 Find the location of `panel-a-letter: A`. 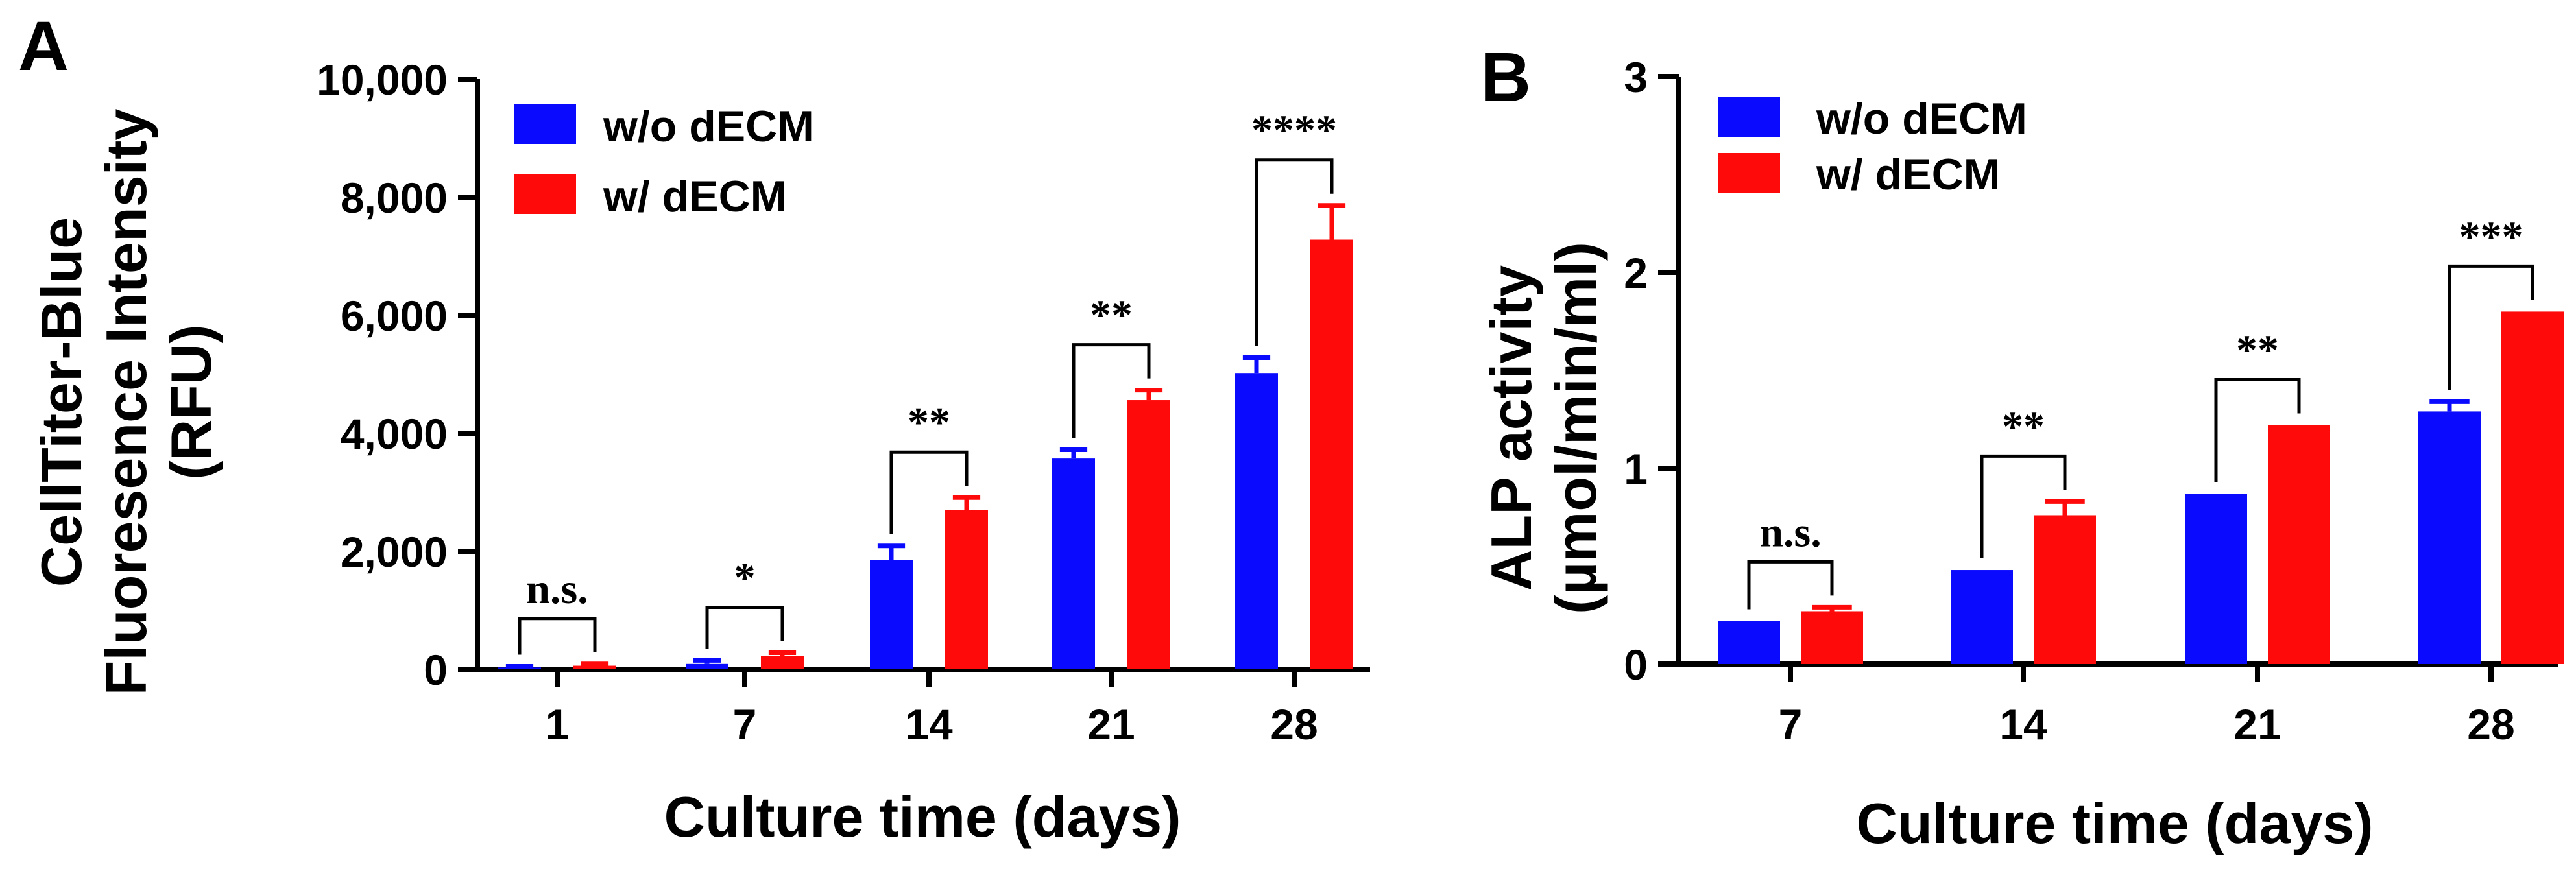

panel-a-letter: A is located at coordinates (43, 45).